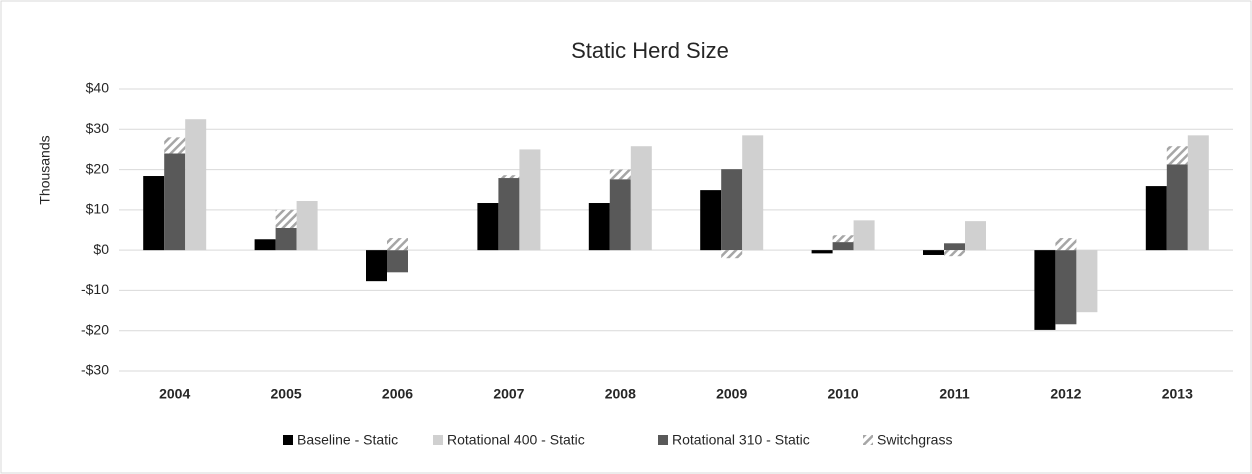 The image size is (1252, 474). What do you see at coordinates (508, 394) in the screenshot?
I see `x-tick-label: 2007` at bounding box center [508, 394].